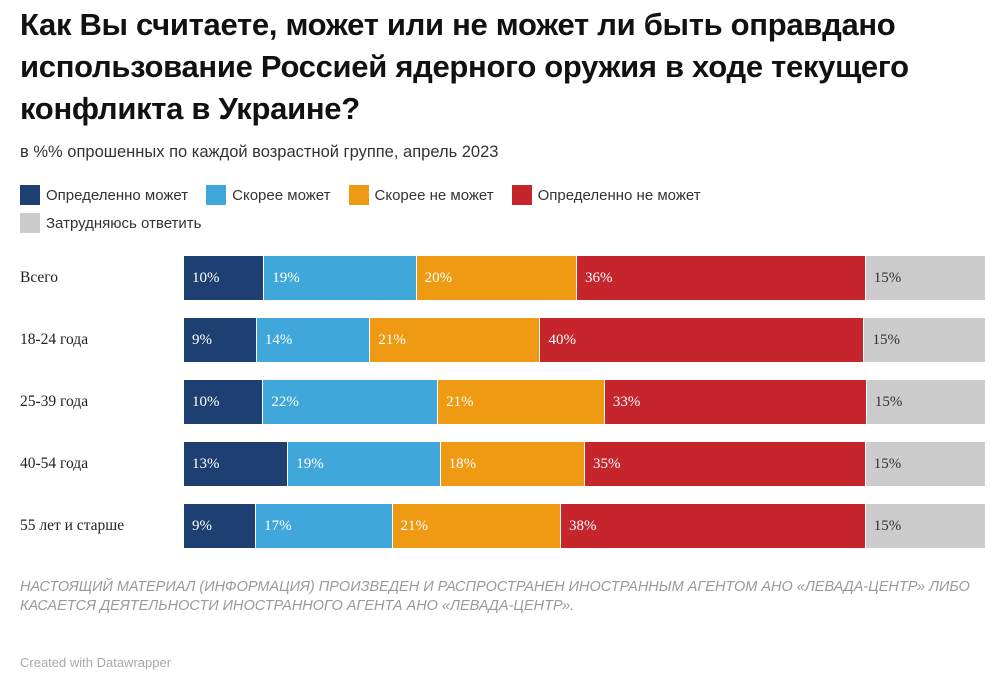 The width and height of the screenshot is (992, 676). I want to click on legend-label: Определенно не может, so click(619, 195).